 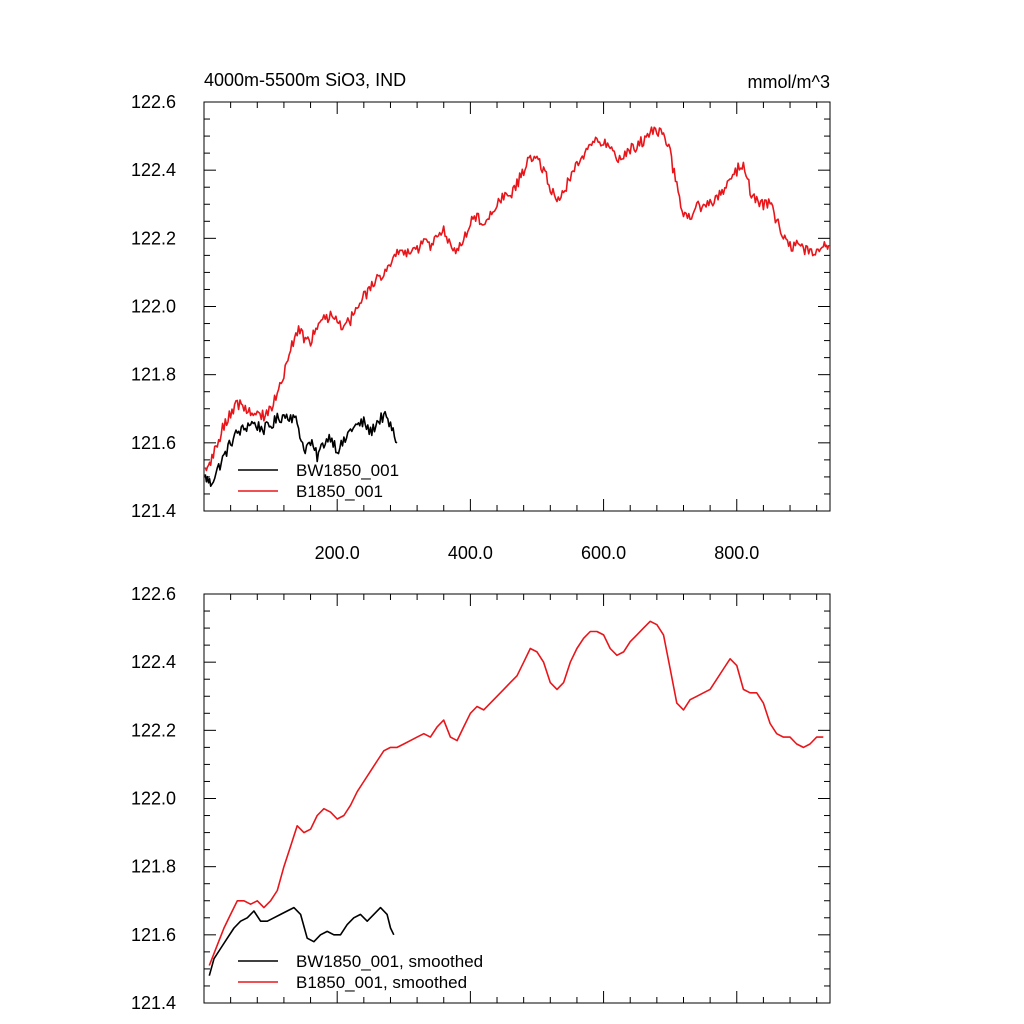 What do you see at coordinates (381, 982) in the screenshot?
I see `legend-label: B1850_001, smoothed` at bounding box center [381, 982].